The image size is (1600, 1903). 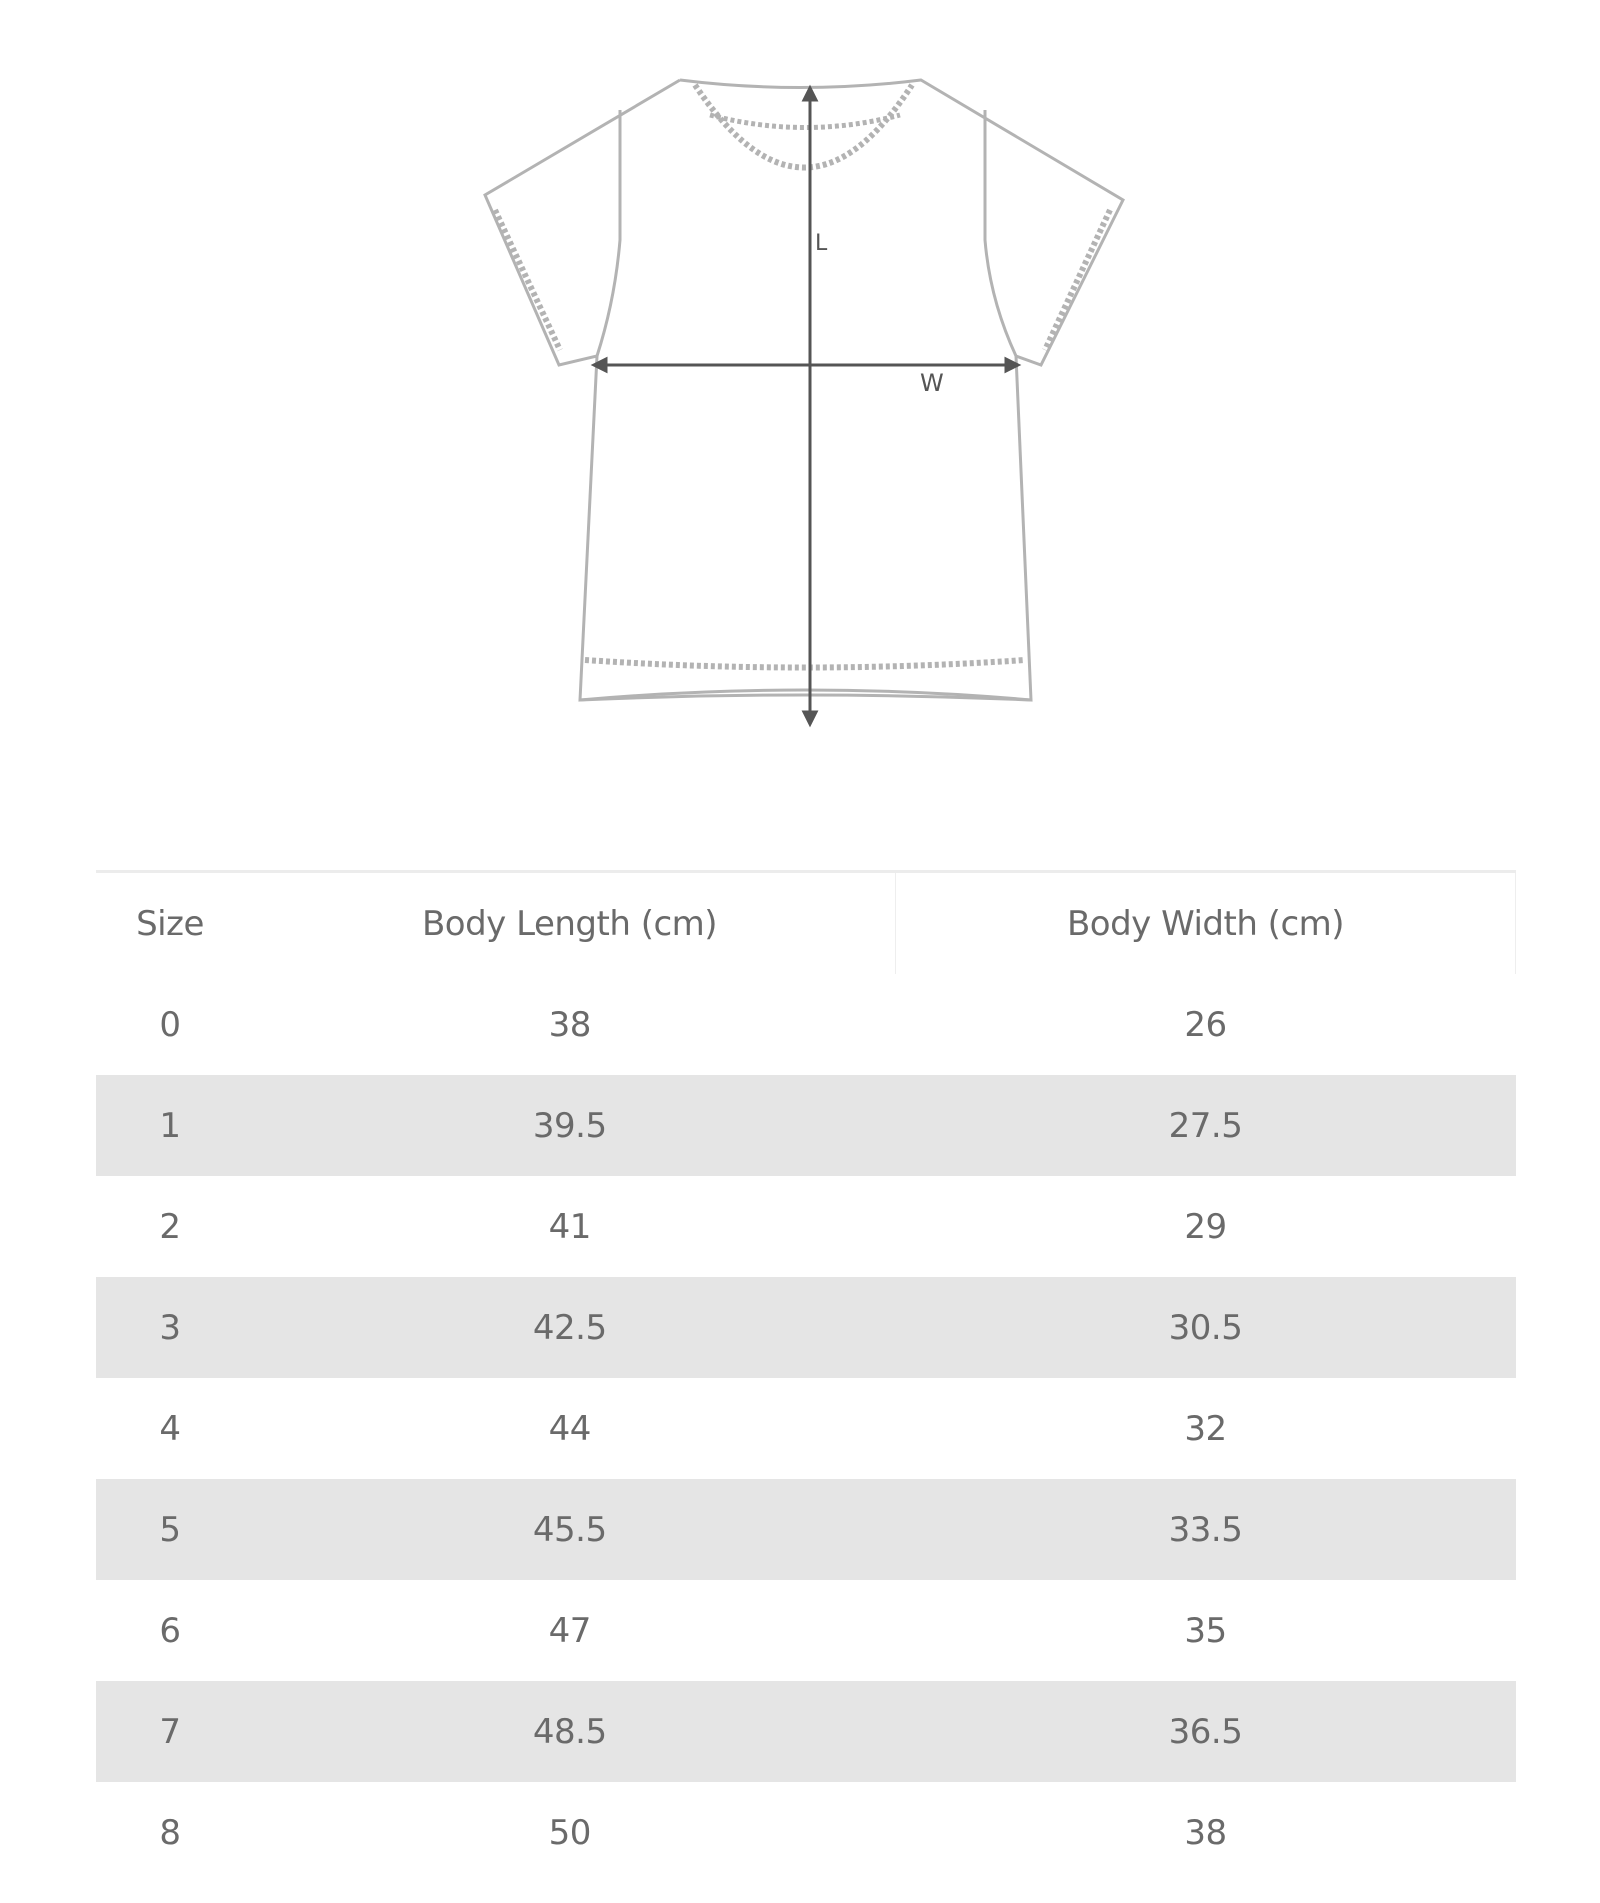 What do you see at coordinates (170, 1327) in the screenshot?
I see `size-cell: 3` at bounding box center [170, 1327].